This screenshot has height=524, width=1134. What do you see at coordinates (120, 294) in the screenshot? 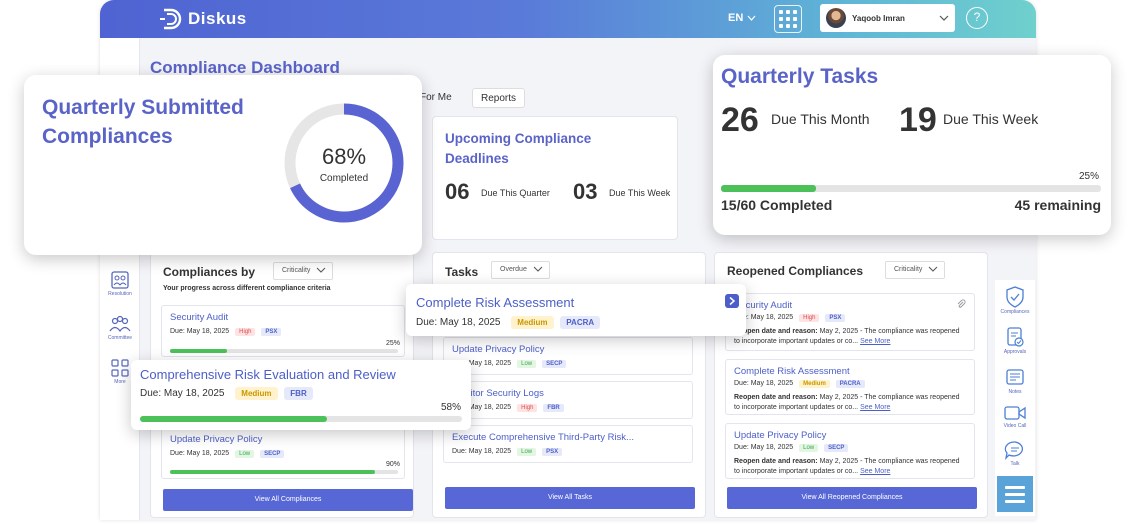
I see `sidebar-item-label: Resolution` at bounding box center [120, 294].